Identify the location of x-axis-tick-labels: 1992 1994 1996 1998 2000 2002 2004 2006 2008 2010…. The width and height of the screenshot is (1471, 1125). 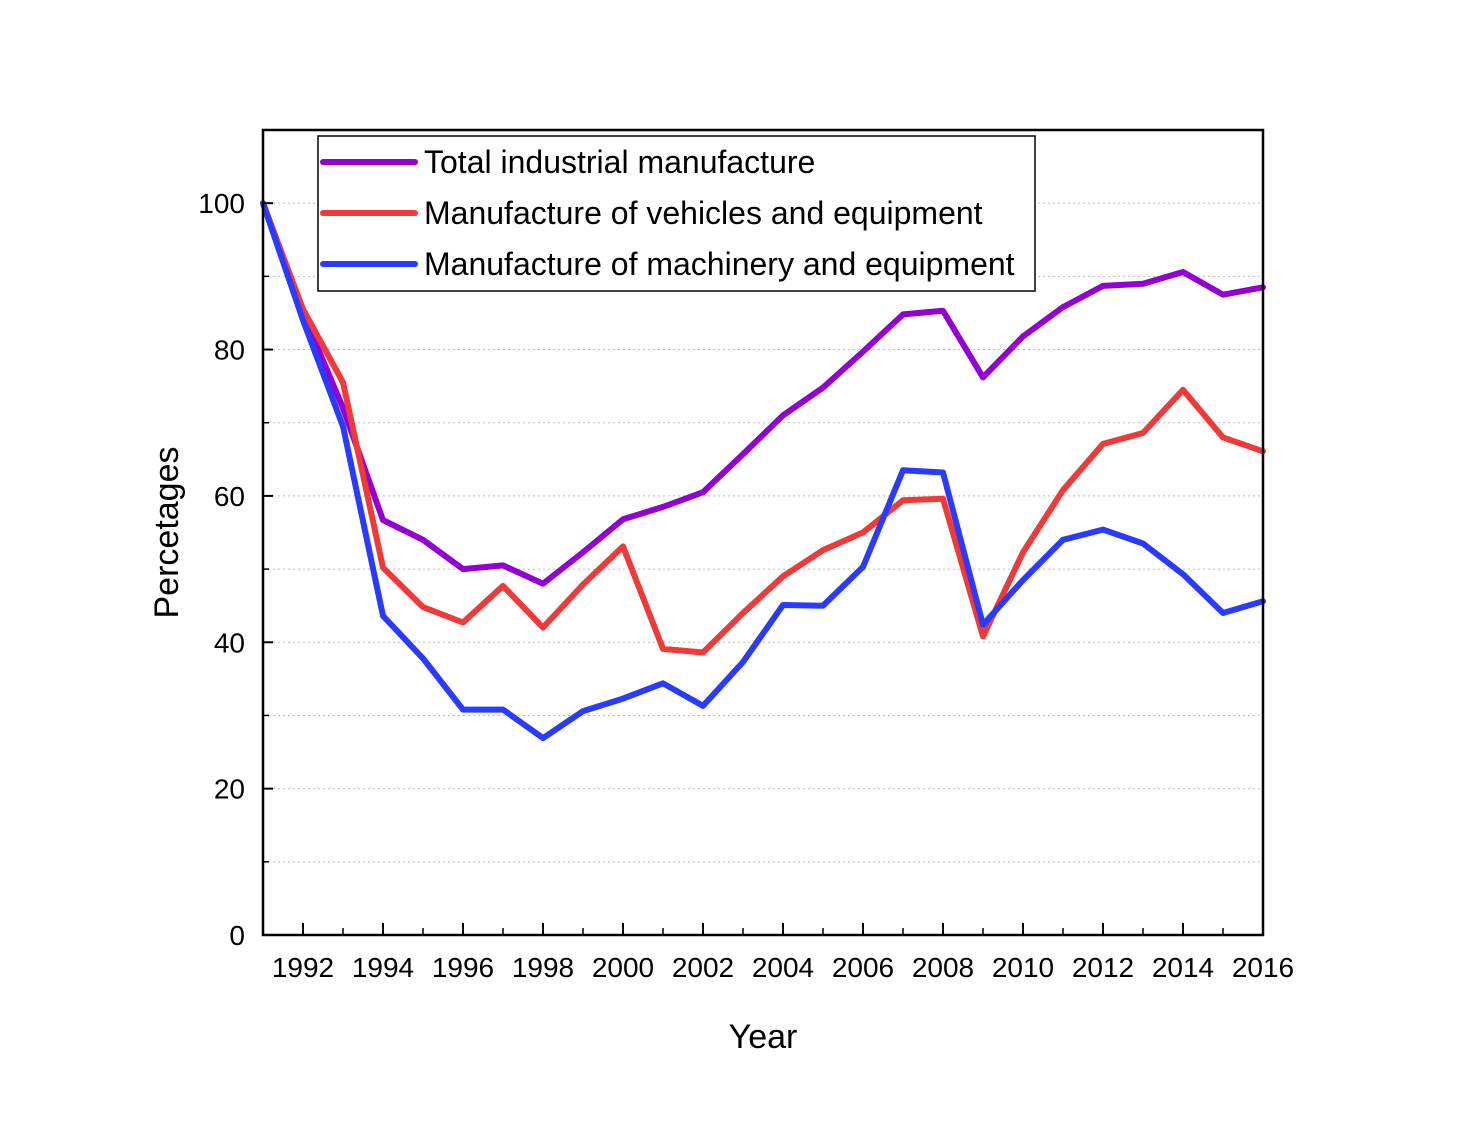
(783, 967).